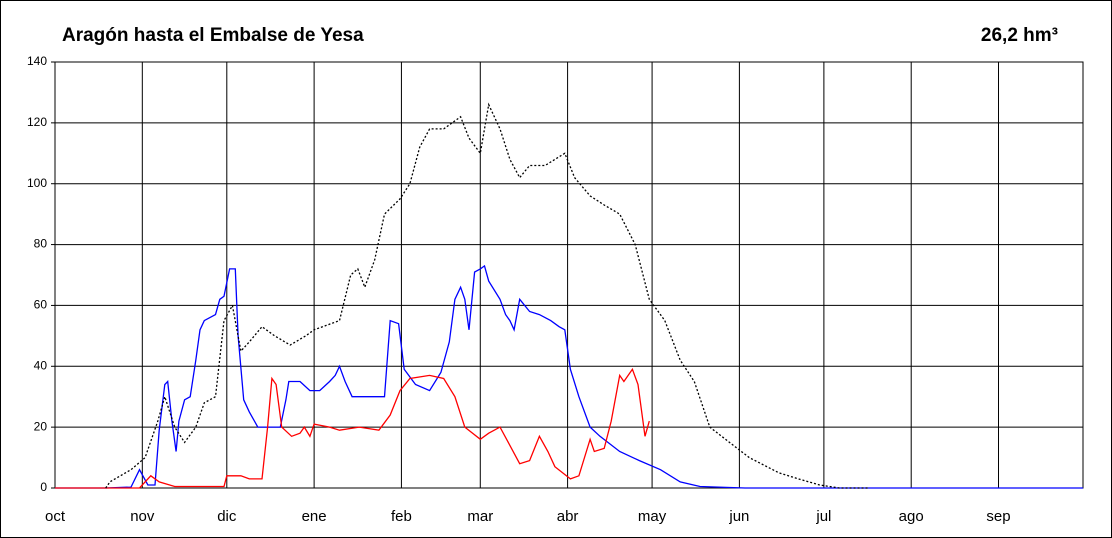 The image size is (1112, 538). I want to click on y-tick-label: 80, so click(41, 244).